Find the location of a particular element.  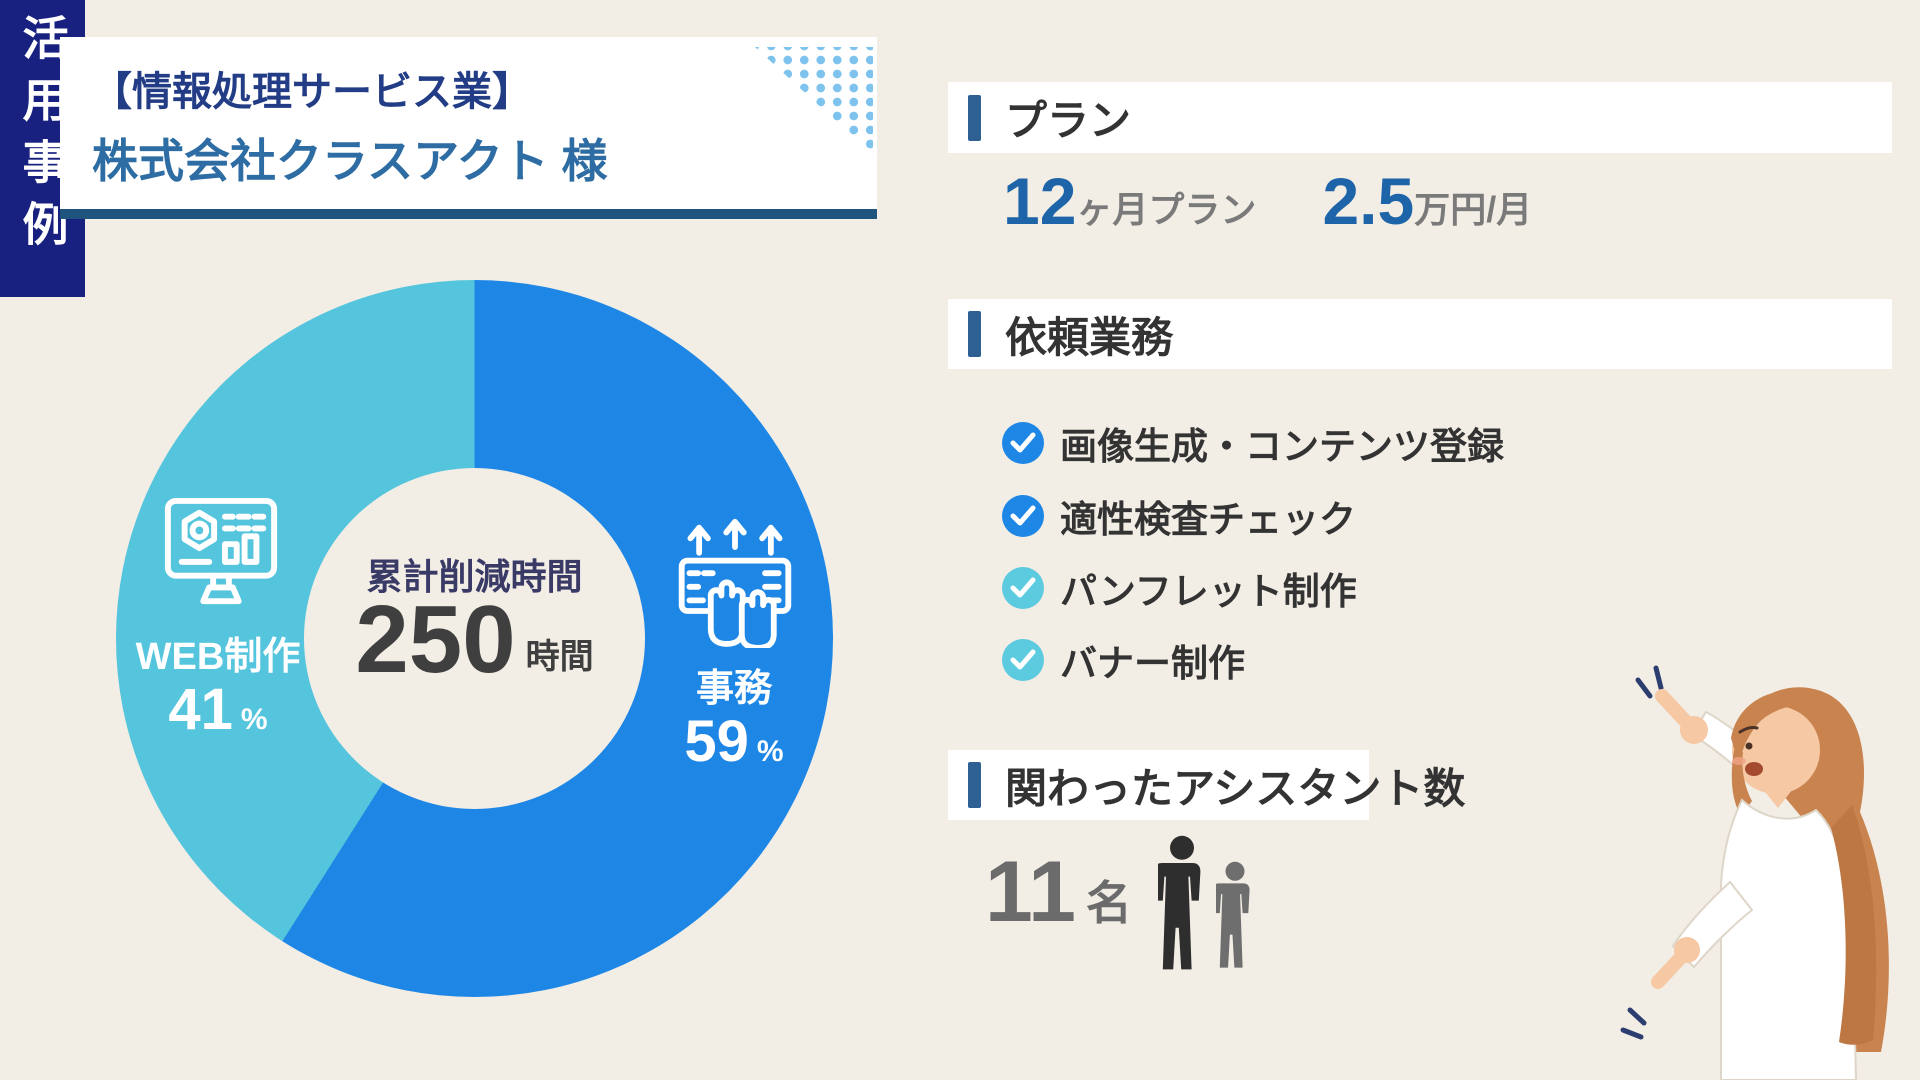

plan-values: 12 ヶ月プラン 2.5 万円/月 is located at coordinates (1267, 201).